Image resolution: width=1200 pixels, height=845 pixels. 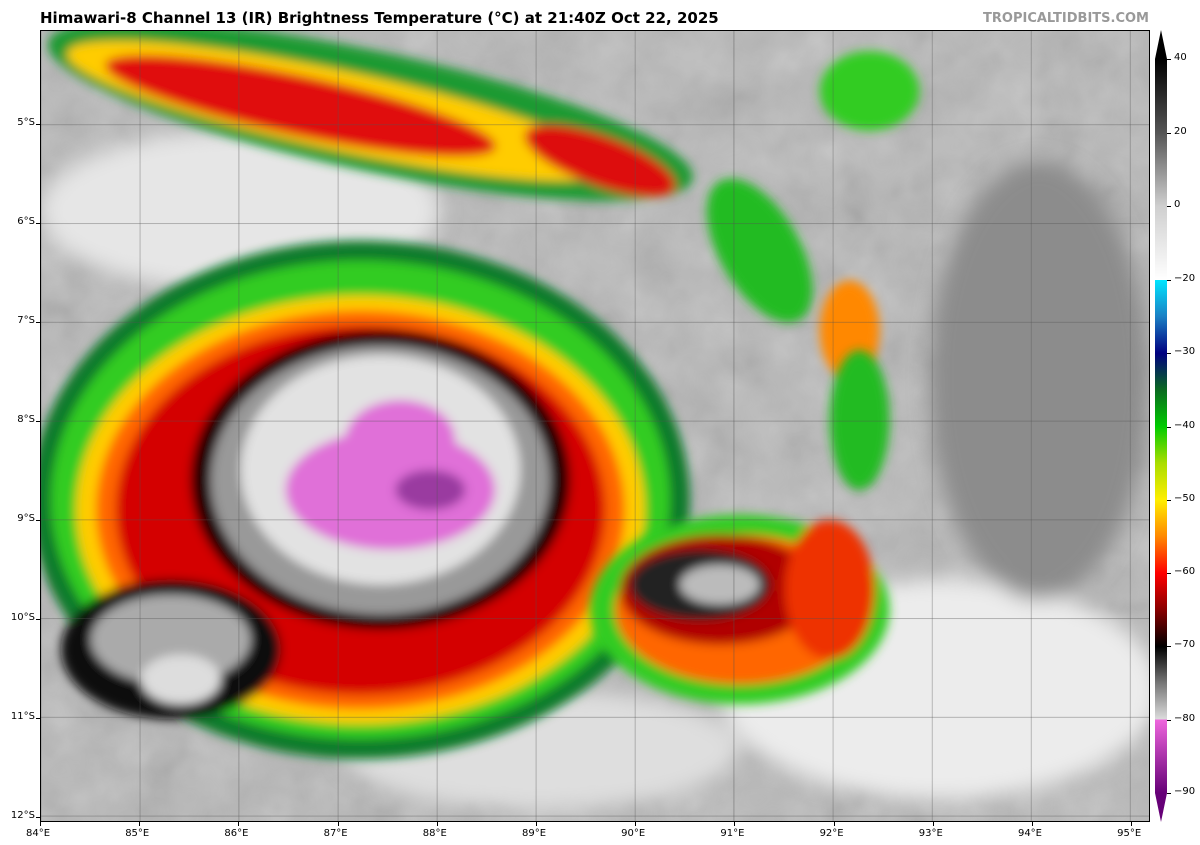 What do you see at coordinates (236, 833) in the screenshot?
I see `x-tick-label: 86°E` at bounding box center [236, 833].